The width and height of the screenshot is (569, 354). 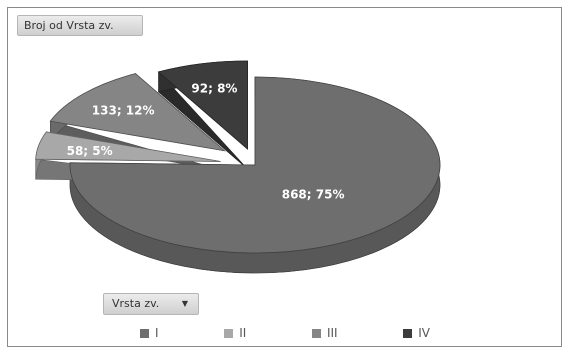 What do you see at coordinates (90, 151) in the screenshot?
I see `data-label-ii: 58; 5%` at bounding box center [90, 151].